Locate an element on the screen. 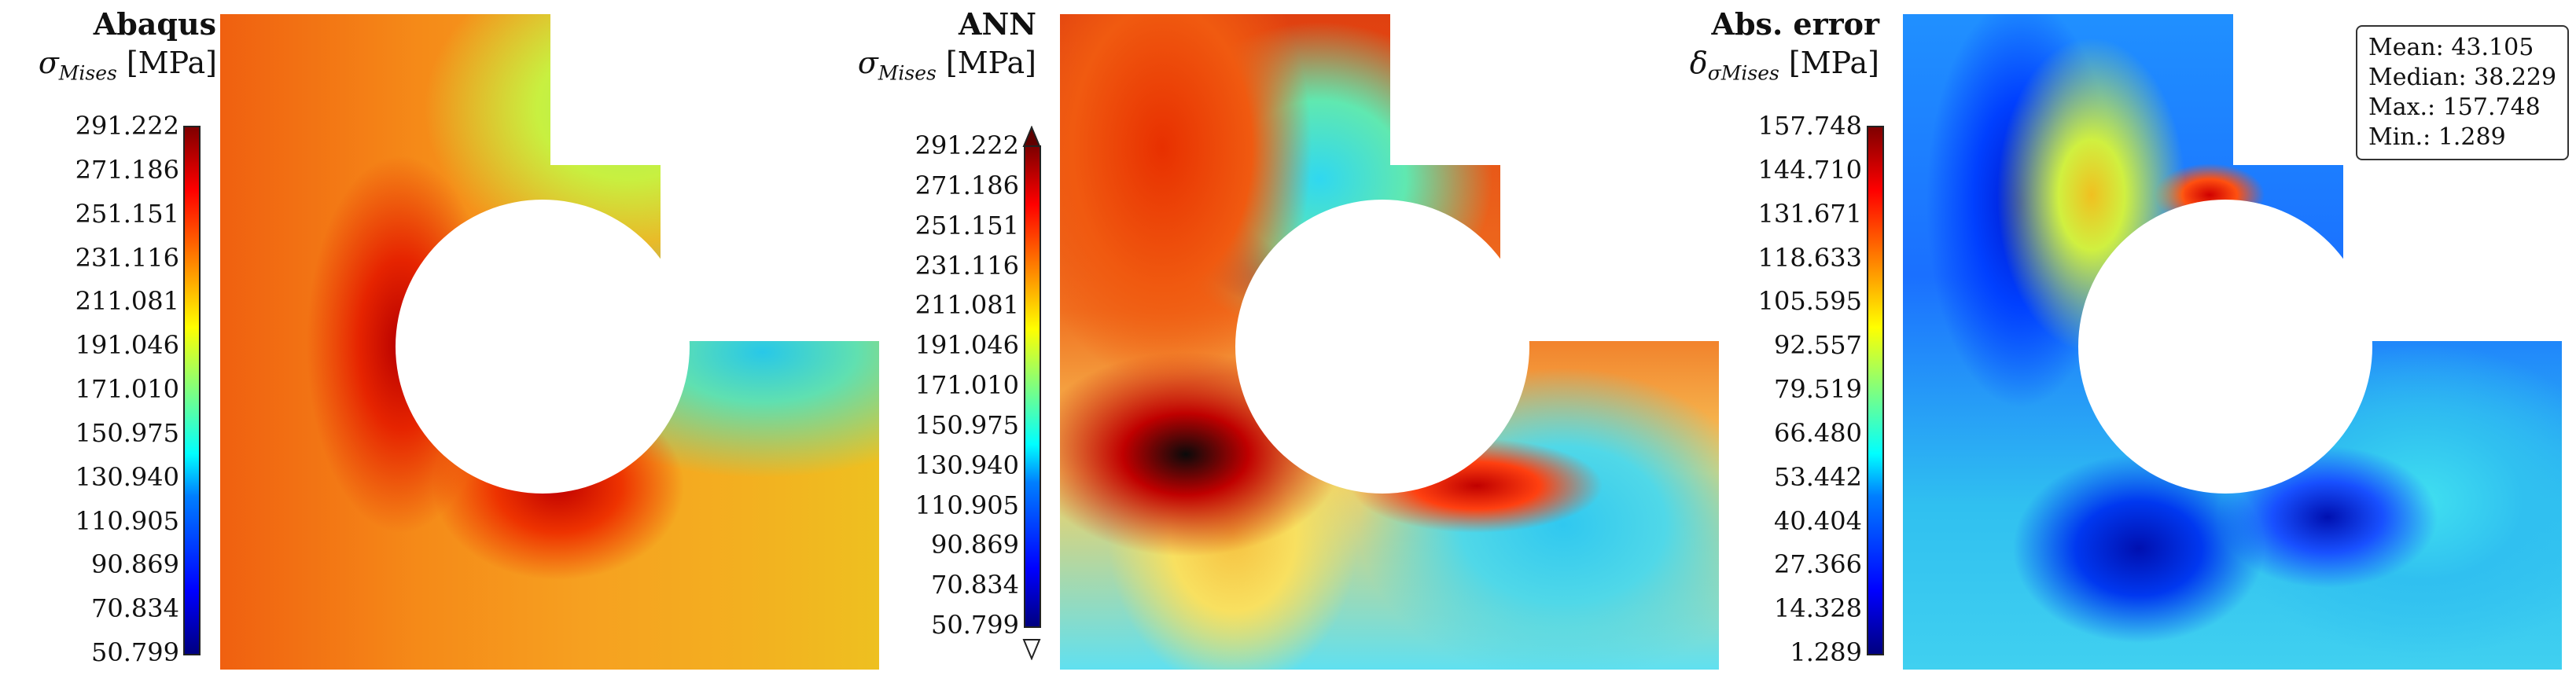 The image size is (2576, 690). colorbar-tick-label: 144.710 is located at coordinates (1810, 169).